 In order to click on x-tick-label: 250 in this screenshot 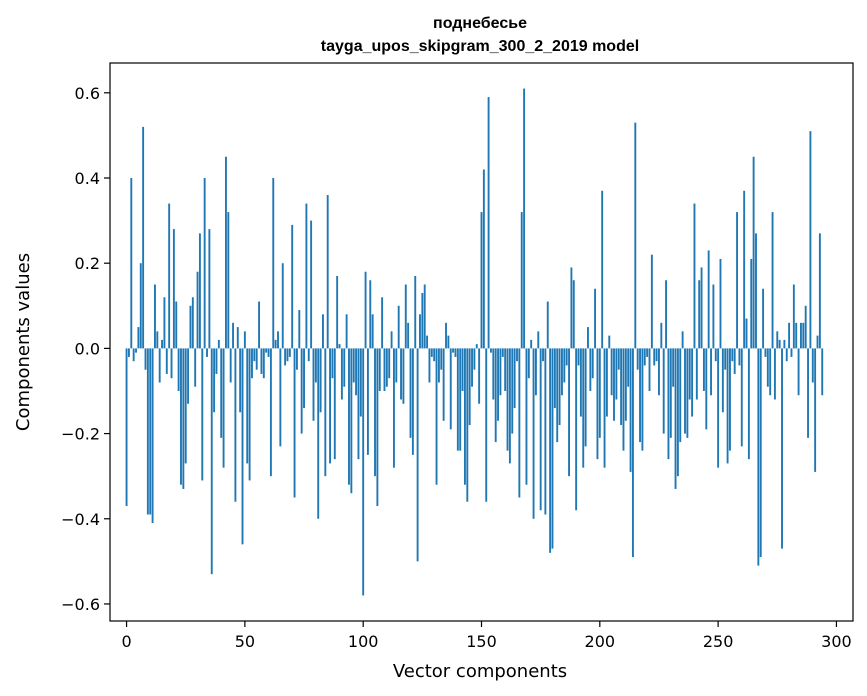, I will do `click(718, 641)`.